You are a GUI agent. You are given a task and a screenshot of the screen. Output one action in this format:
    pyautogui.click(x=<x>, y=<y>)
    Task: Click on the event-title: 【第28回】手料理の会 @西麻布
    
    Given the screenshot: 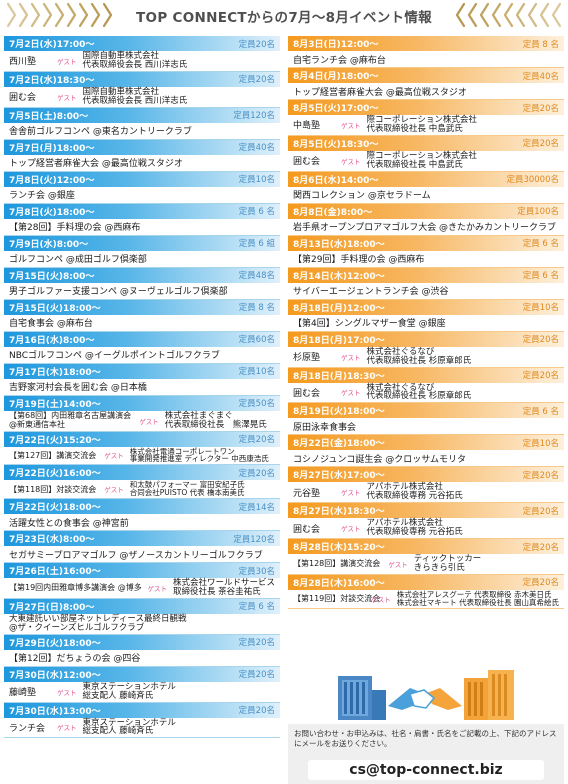 What is the action you would take?
    pyautogui.click(x=75, y=228)
    